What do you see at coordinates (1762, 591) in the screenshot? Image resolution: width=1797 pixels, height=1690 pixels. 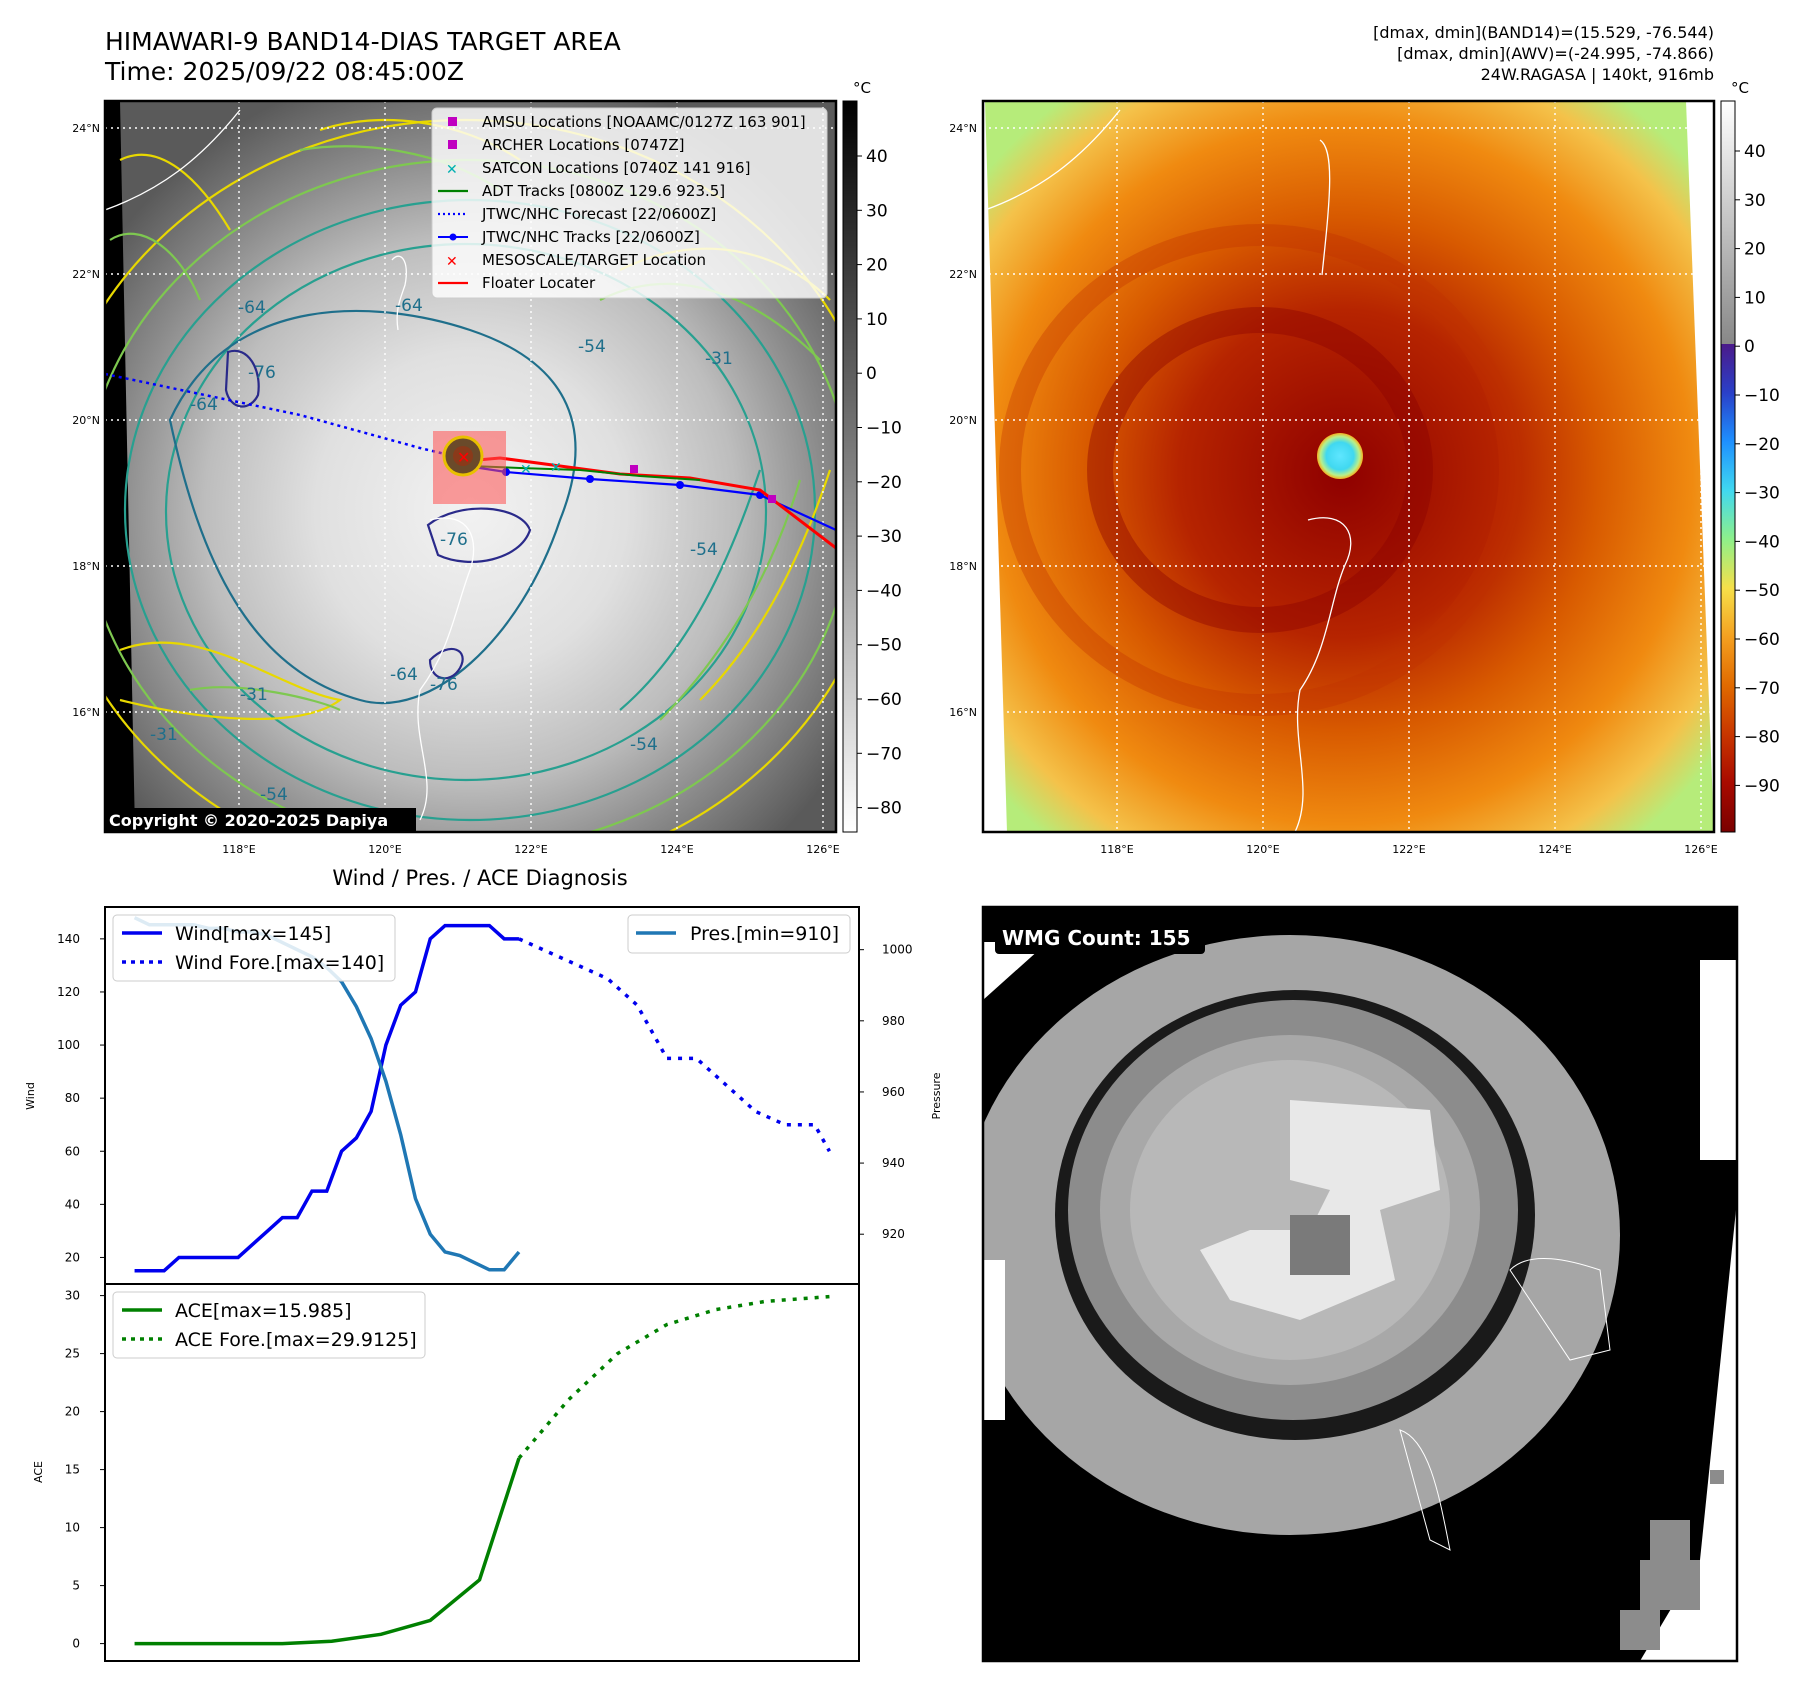 I see `colorbar-tick: −50` at bounding box center [1762, 591].